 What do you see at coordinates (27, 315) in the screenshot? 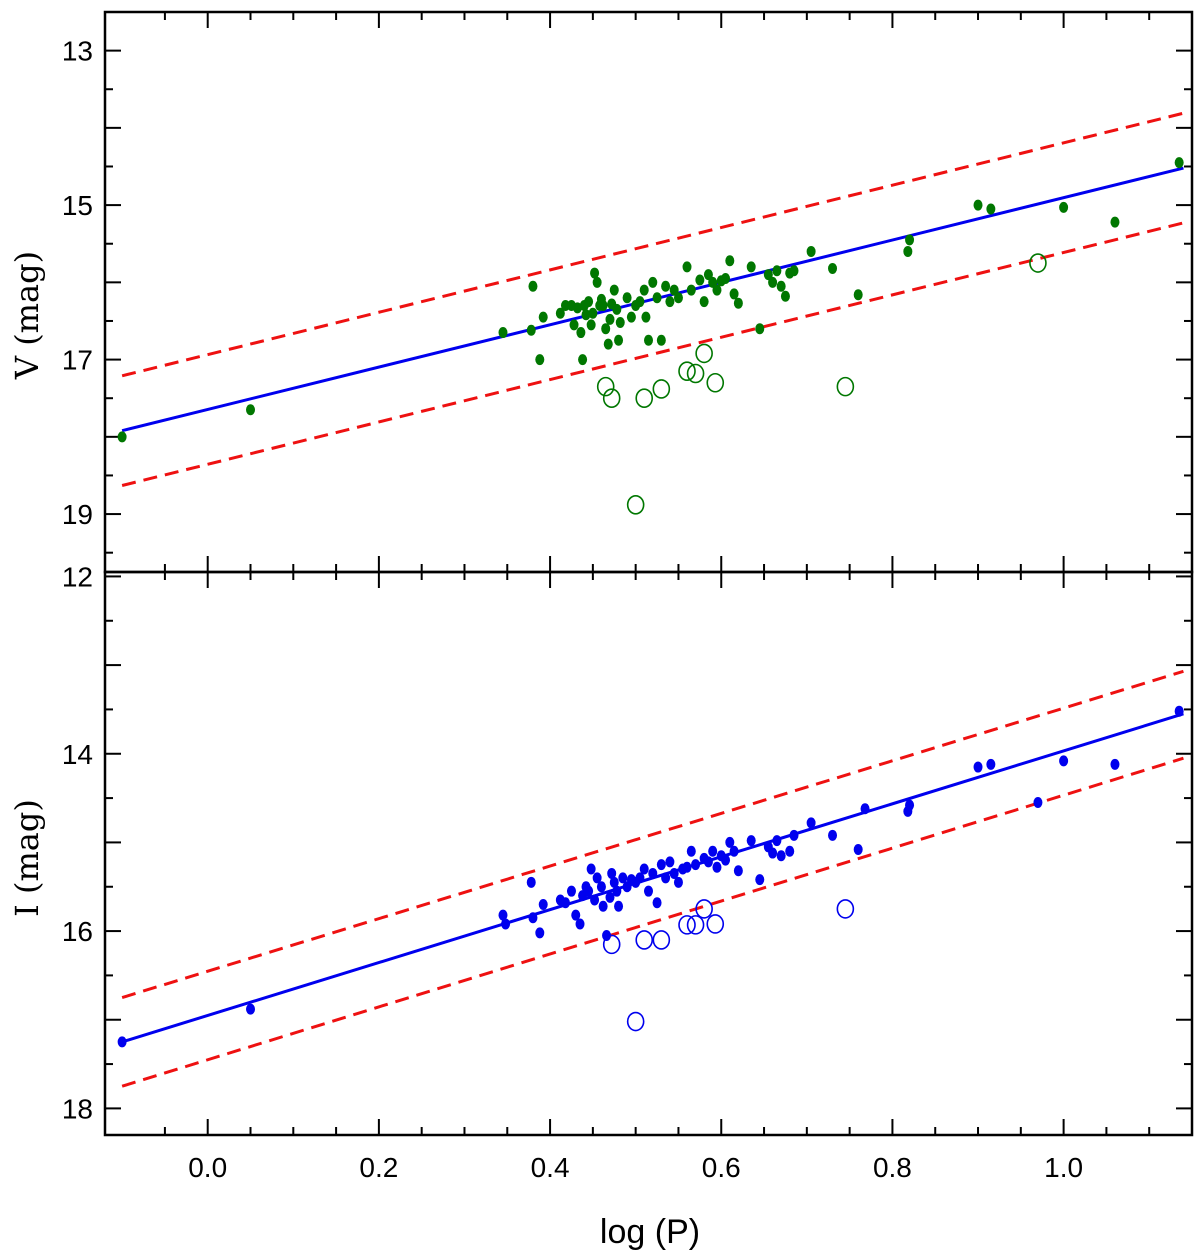
I see `top-y-axis-title: V (mag)` at bounding box center [27, 315].